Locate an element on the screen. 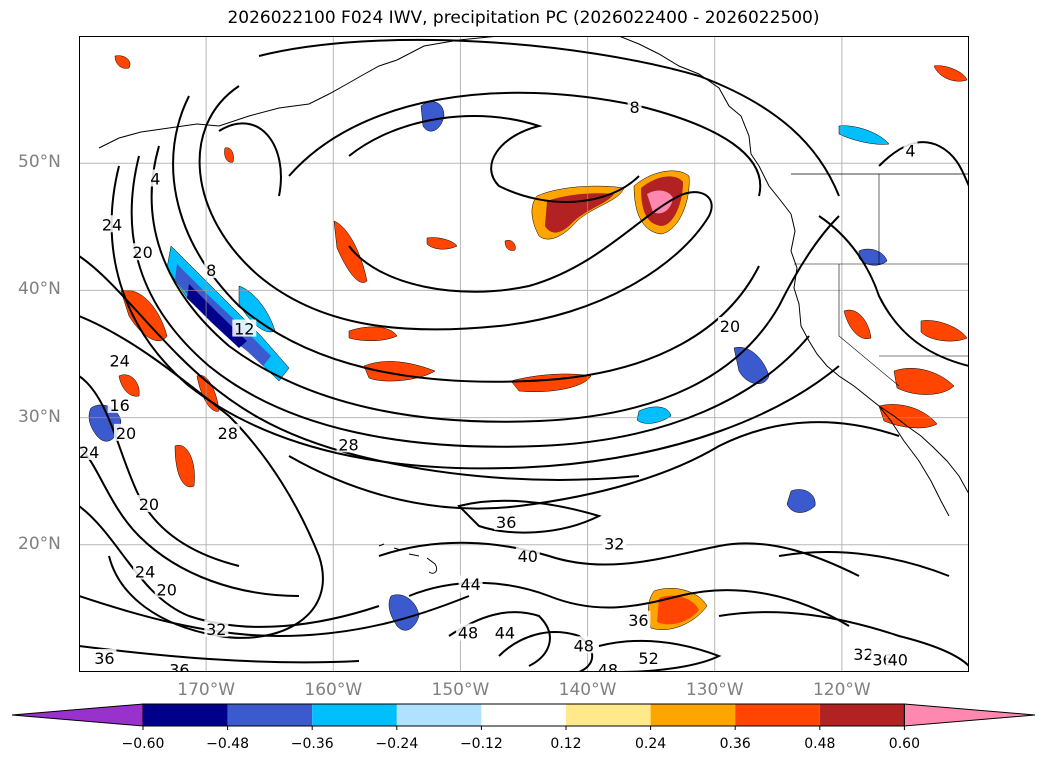 The width and height of the screenshot is (1047, 765). colorbar-tick-label: 0.12 is located at coordinates (566, 744).